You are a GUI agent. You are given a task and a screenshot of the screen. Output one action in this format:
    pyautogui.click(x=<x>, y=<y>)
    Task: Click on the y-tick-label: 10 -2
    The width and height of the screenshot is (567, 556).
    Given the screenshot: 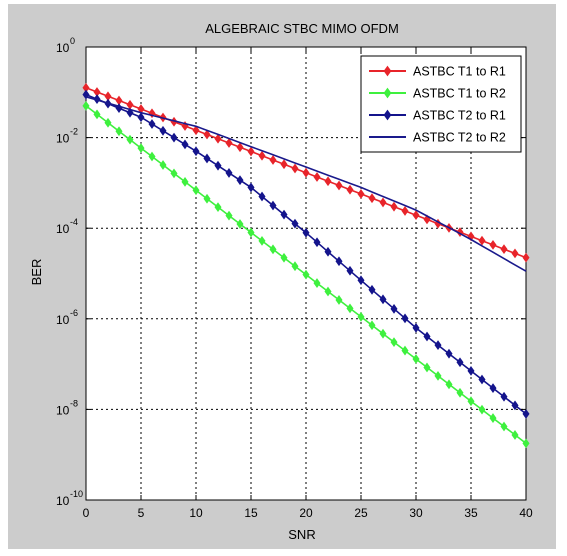 What is the action you would take?
    pyautogui.click(x=67, y=136)
    